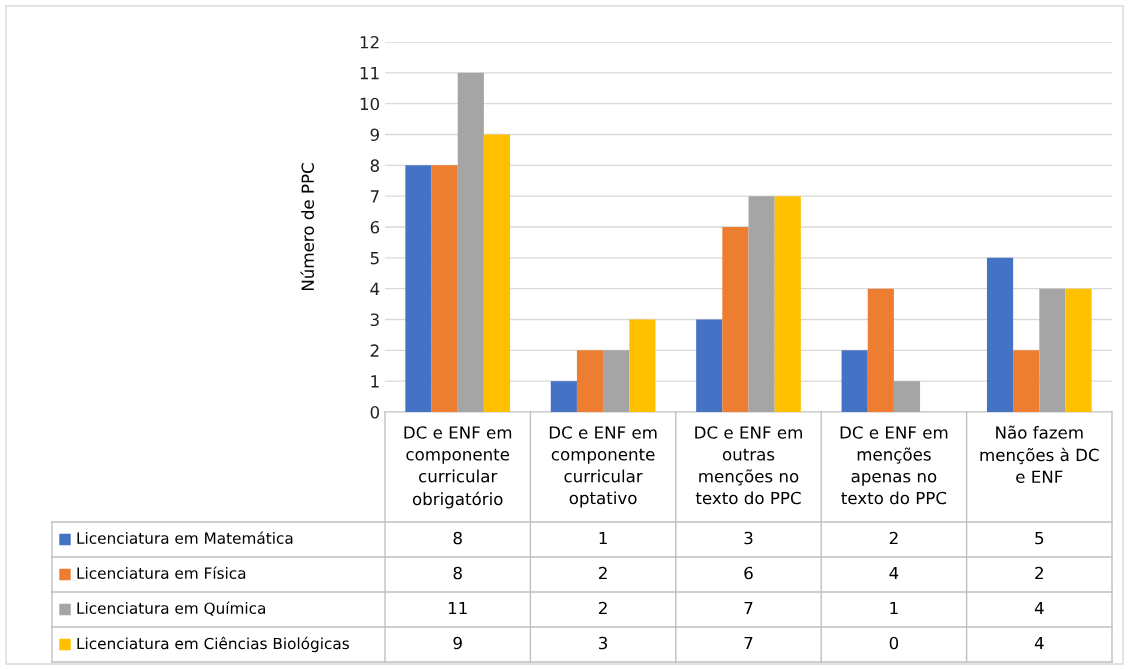 The image size is (1129, 670). What do you see at coordinates (1039, 538) in the screenshot?
I see `data-label: 5` at bounding box center [1039, 538].